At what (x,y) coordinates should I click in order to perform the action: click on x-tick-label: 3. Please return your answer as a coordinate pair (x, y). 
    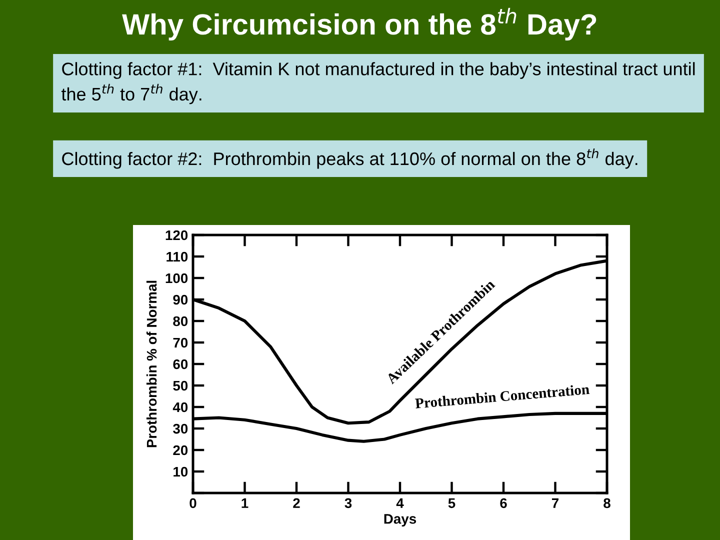
    Looking at the image, I should click on (348, 503).